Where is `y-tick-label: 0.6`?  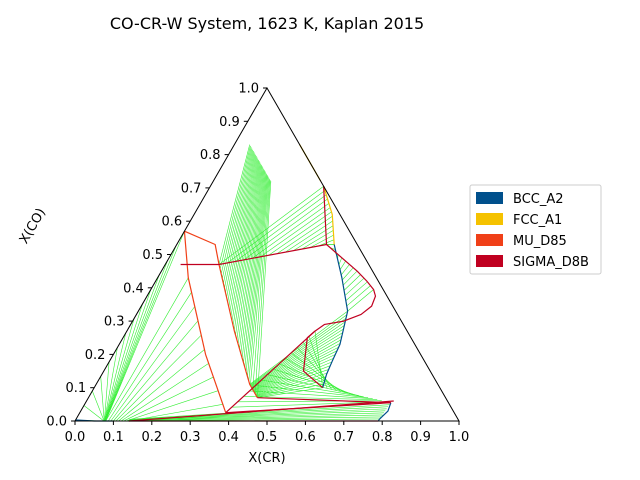
y-tick-label: 0.6 is located at coordinates (172, 222).